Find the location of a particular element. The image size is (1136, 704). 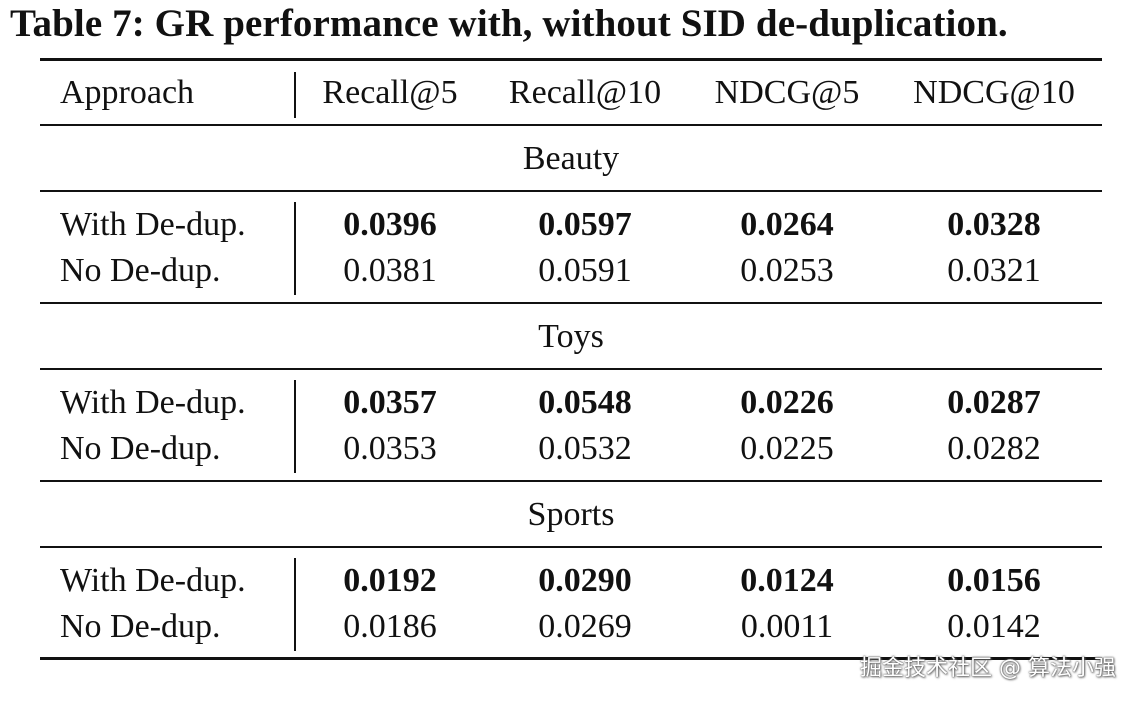

cell-value: 0.0287 is located at coordinates (994, 402).